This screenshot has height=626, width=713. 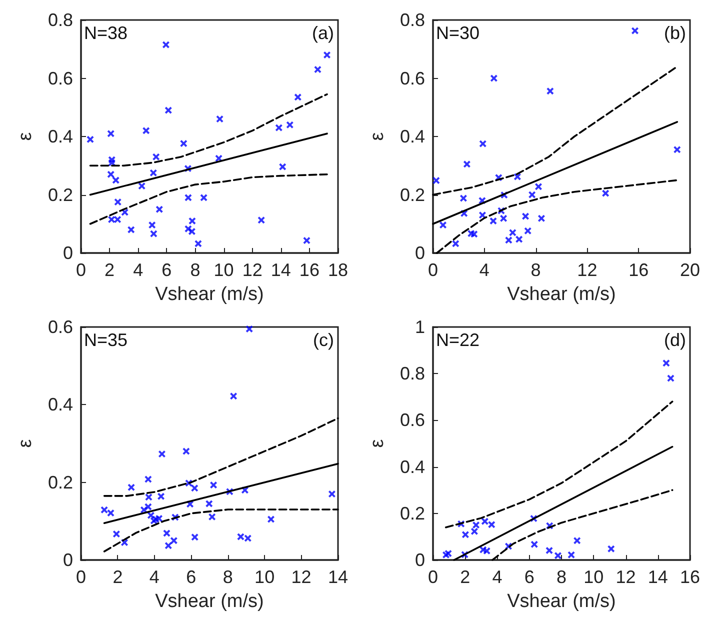 What do you see at coordinates (209, 601) in the screenshot?
I see `x-axis-title: Vshear (m/s)` at bounding box center [209, 601].